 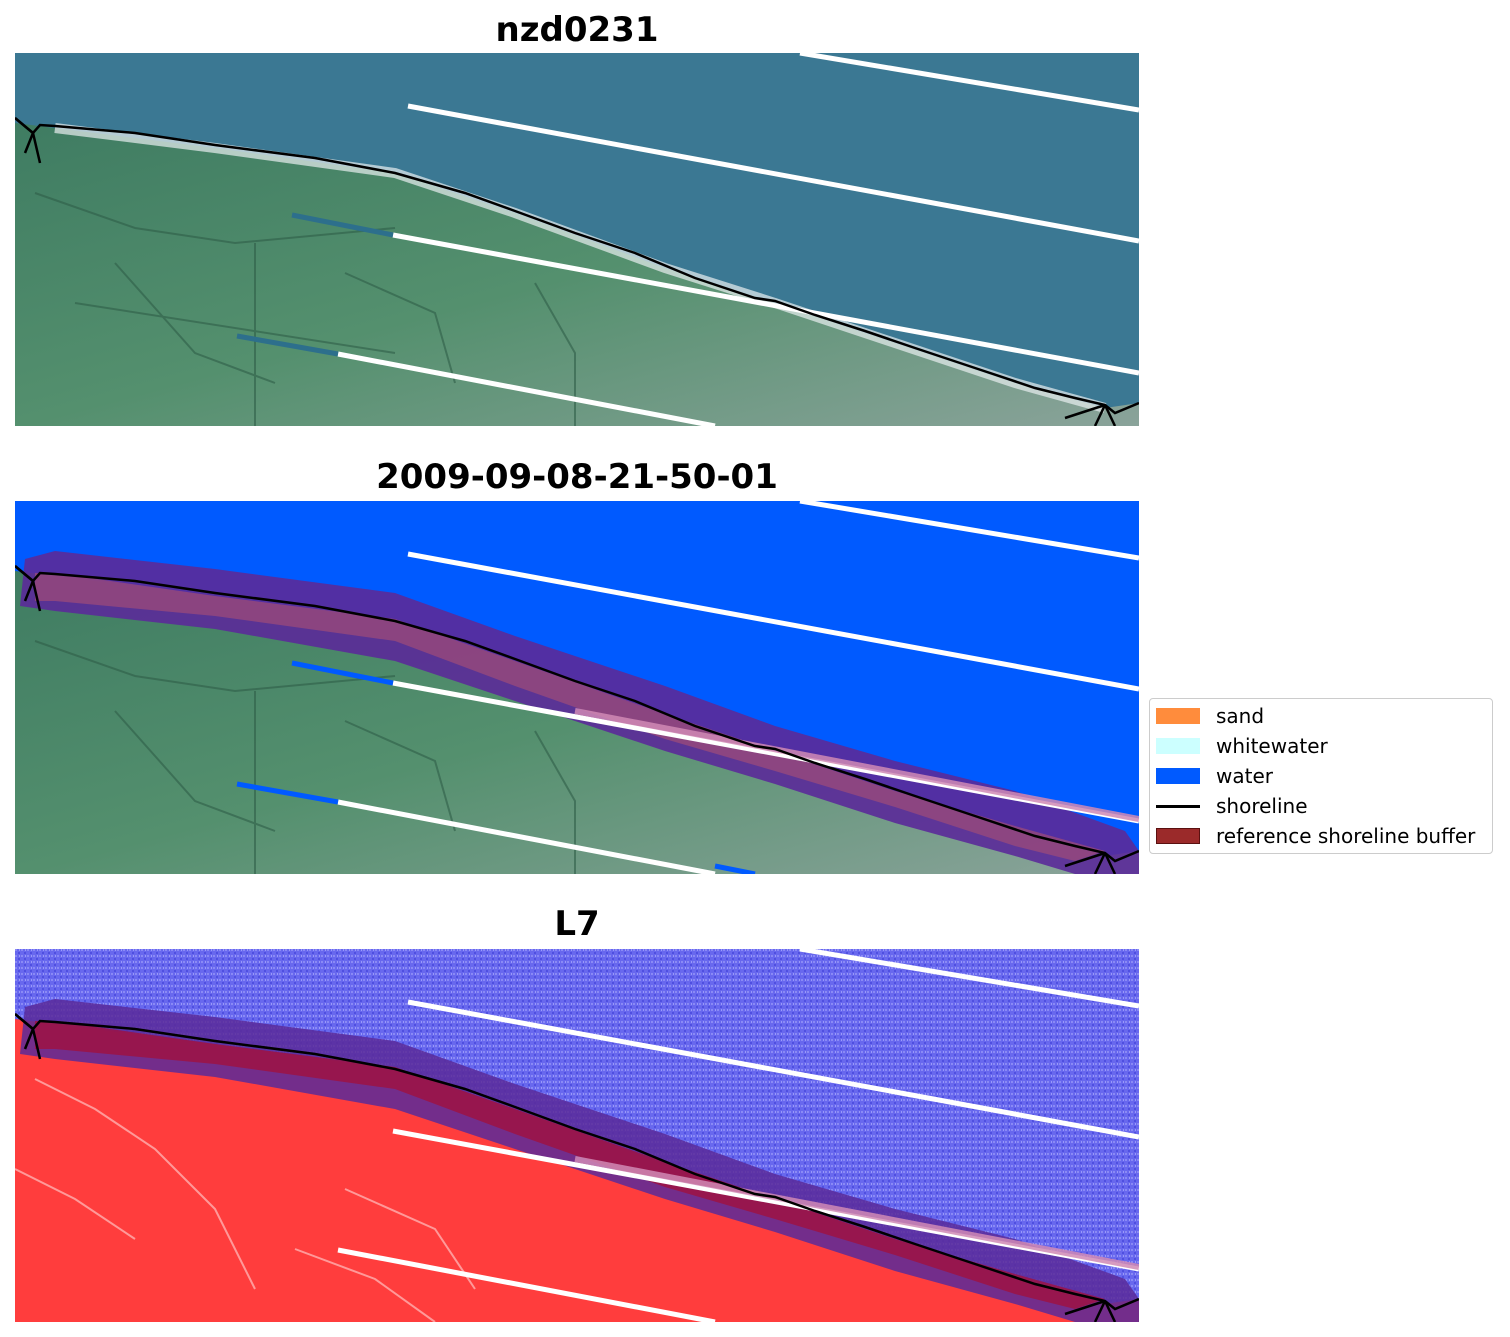 I want to click on legend-item-whitewater: whitewater, so click(x=1324, y=746).